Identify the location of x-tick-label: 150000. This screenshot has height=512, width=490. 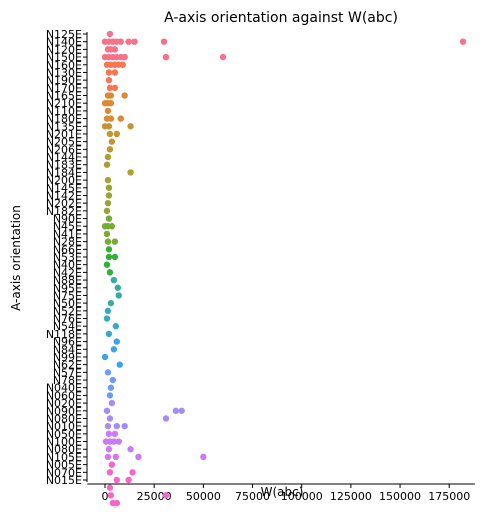
(400, 496).